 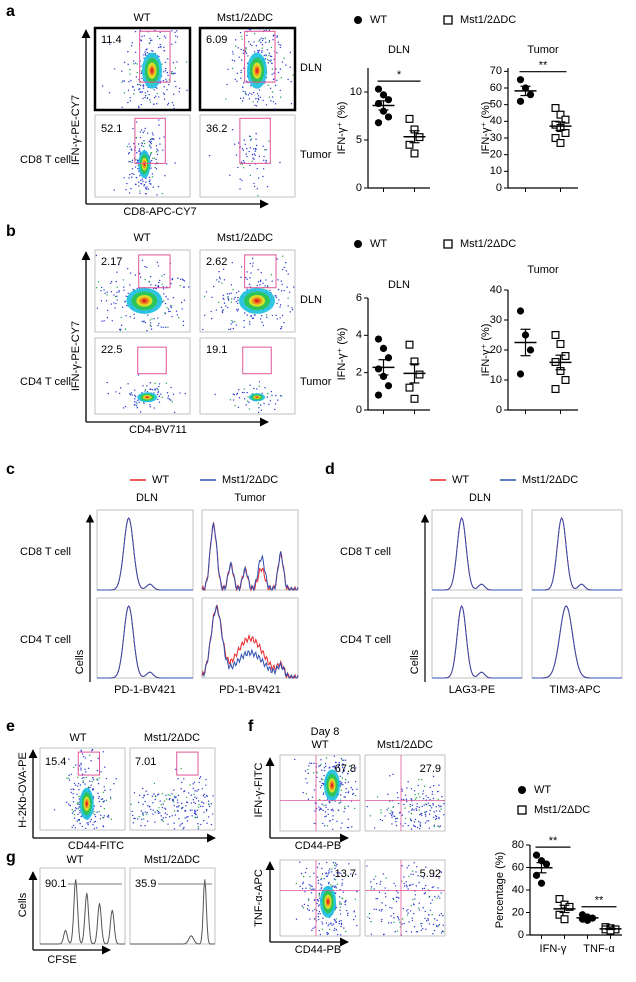 I want to click on y-axis-label: IFN-γ⁺ (%), so click(x=342, y=354).